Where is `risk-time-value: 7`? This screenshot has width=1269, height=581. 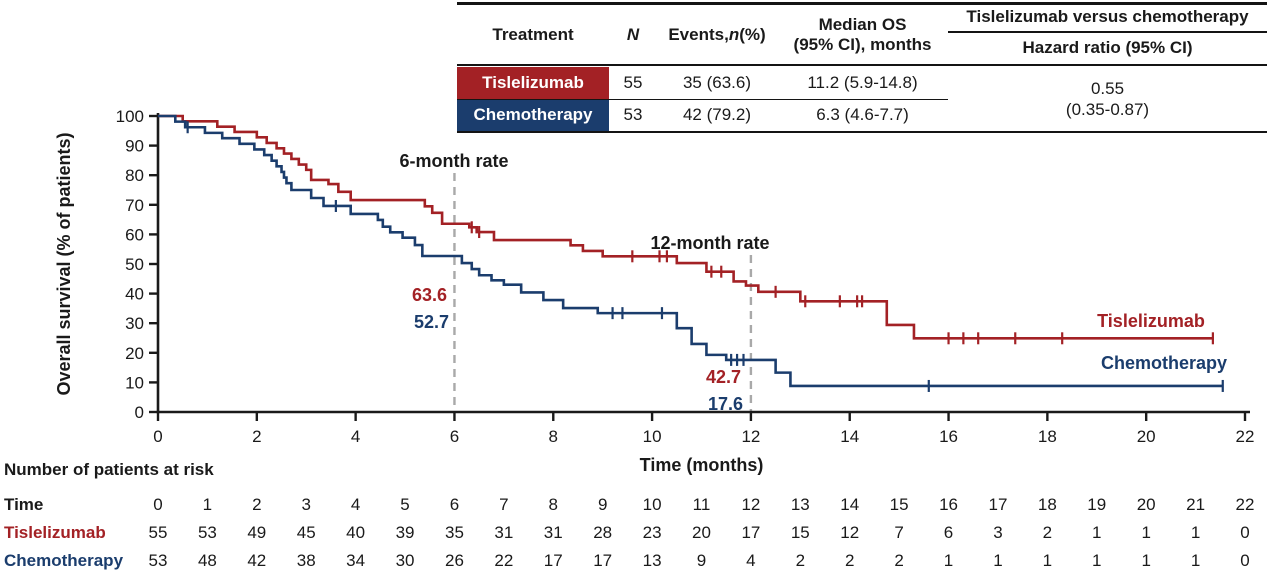 risk-time-value: 7 is located at coordinates (504, 504).